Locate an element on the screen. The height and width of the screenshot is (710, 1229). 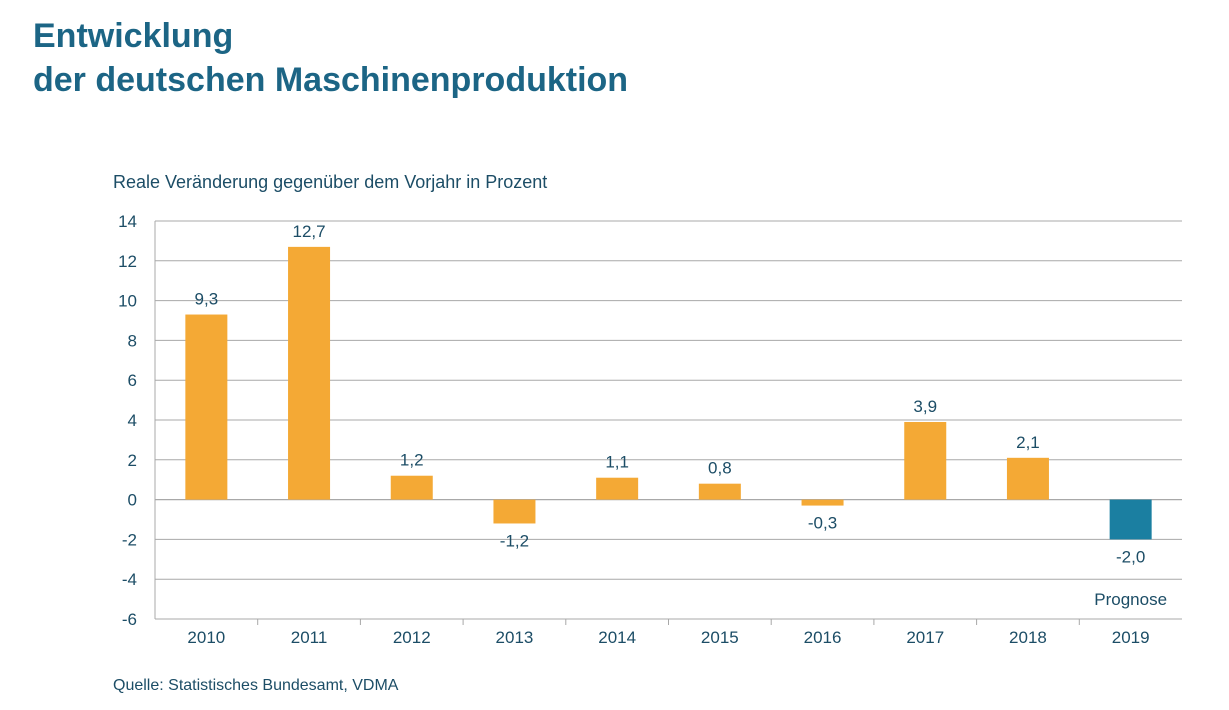
y-tick-label: -6 is located at coordinates (129, 619).